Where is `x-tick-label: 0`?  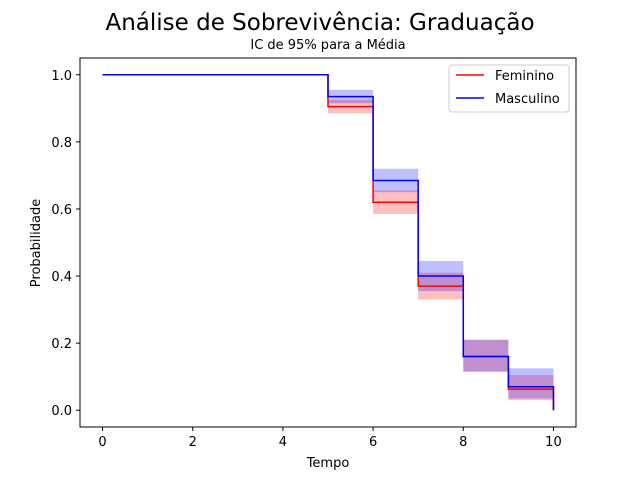 x-tick-label: 0 is located at coordinates (102, 442).